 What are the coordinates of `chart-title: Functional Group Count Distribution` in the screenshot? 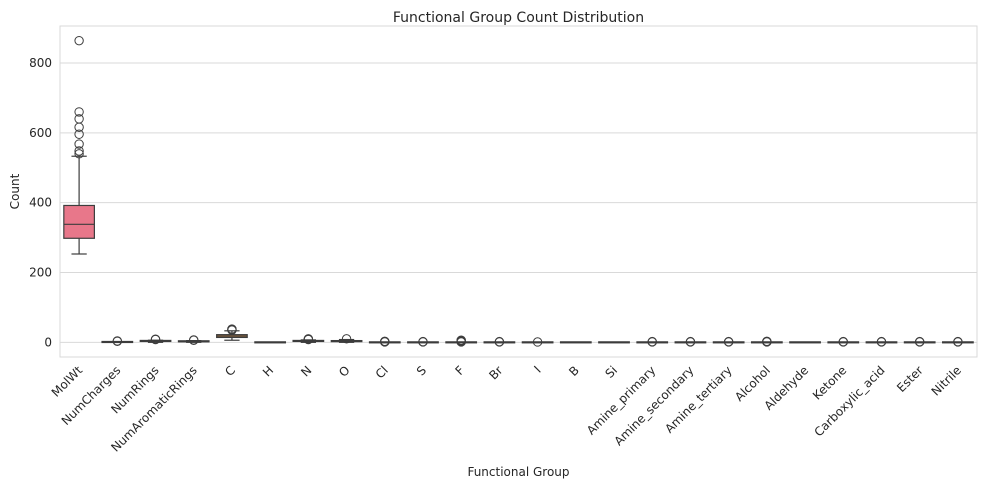 It's located at (518, 18).